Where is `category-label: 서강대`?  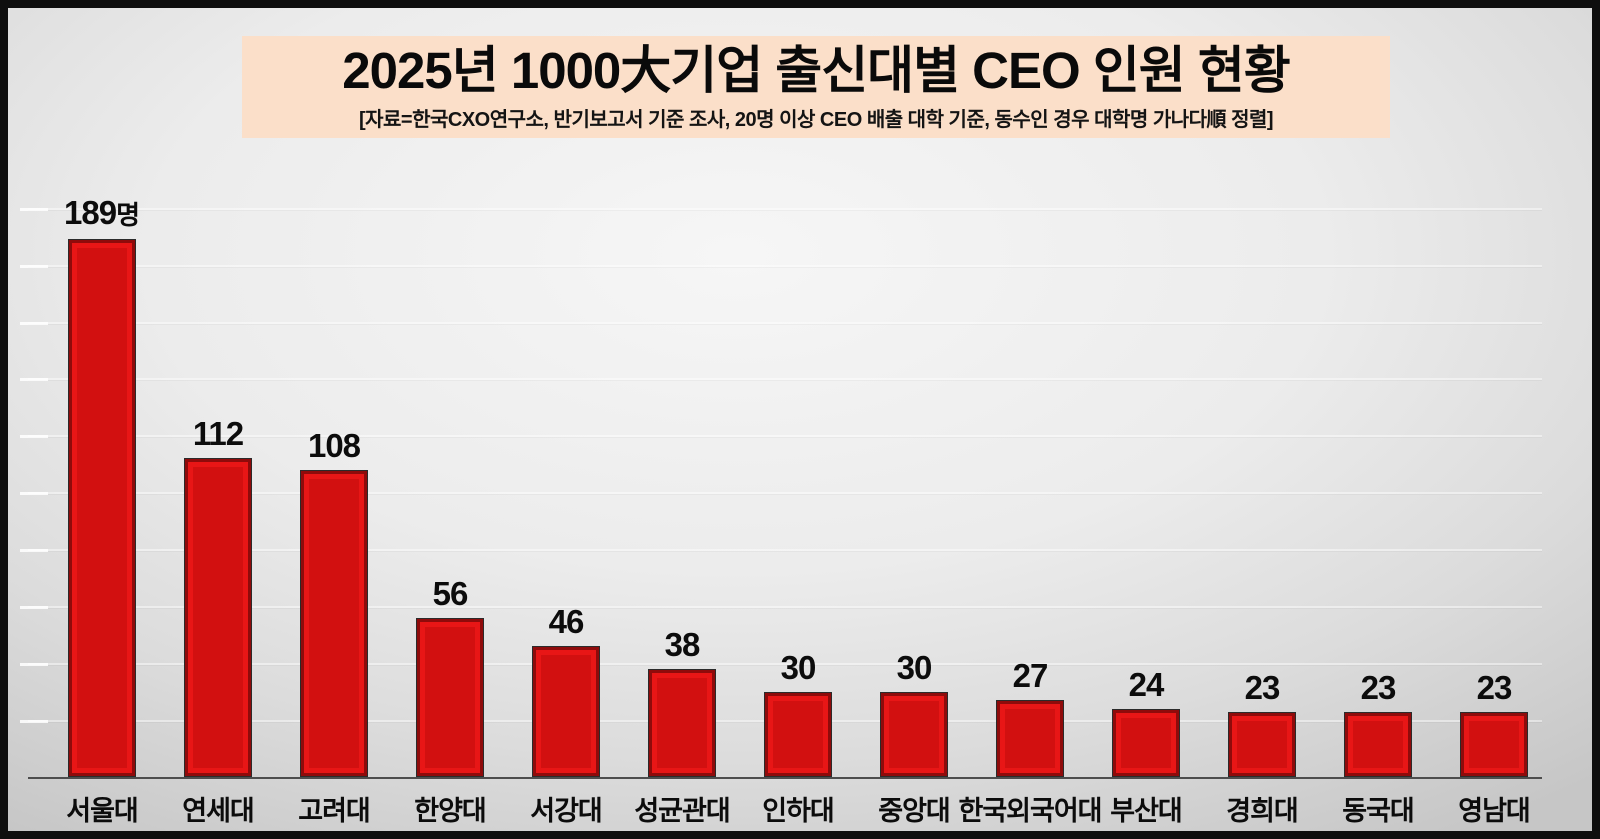
category-label: 서강대 is located at coordinates (566, 811).